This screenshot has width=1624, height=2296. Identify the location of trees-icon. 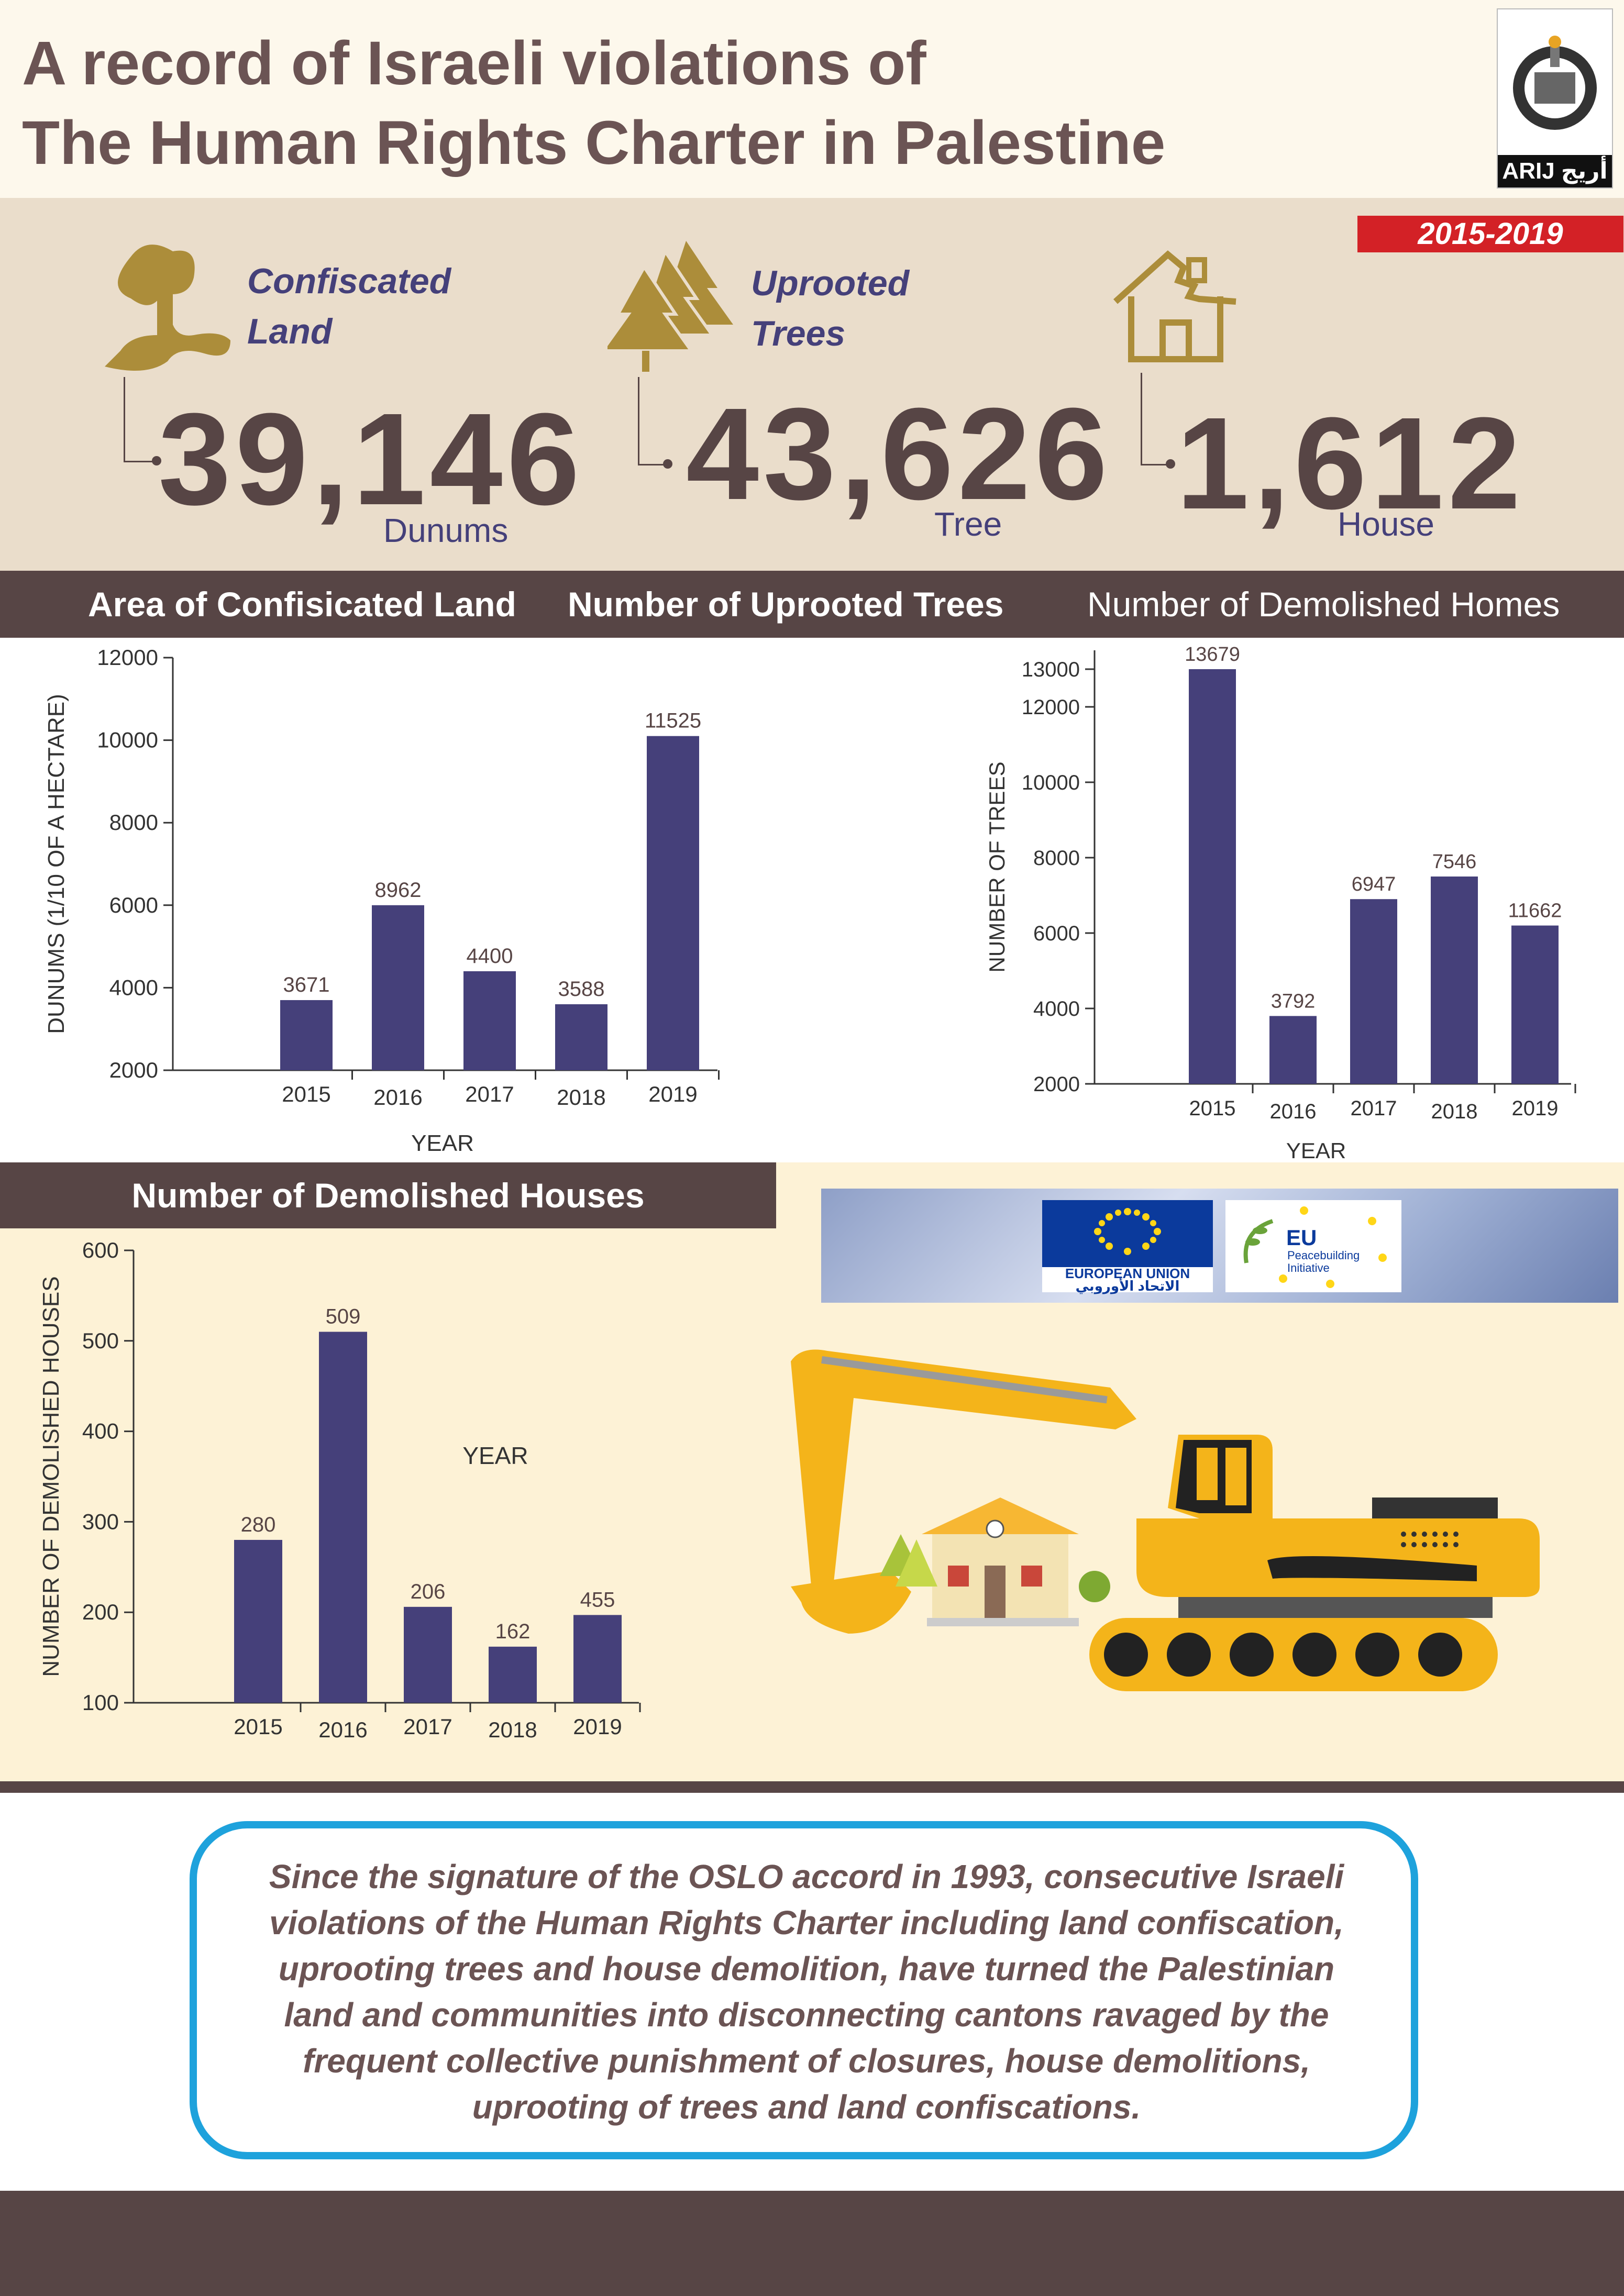
(670, 306).